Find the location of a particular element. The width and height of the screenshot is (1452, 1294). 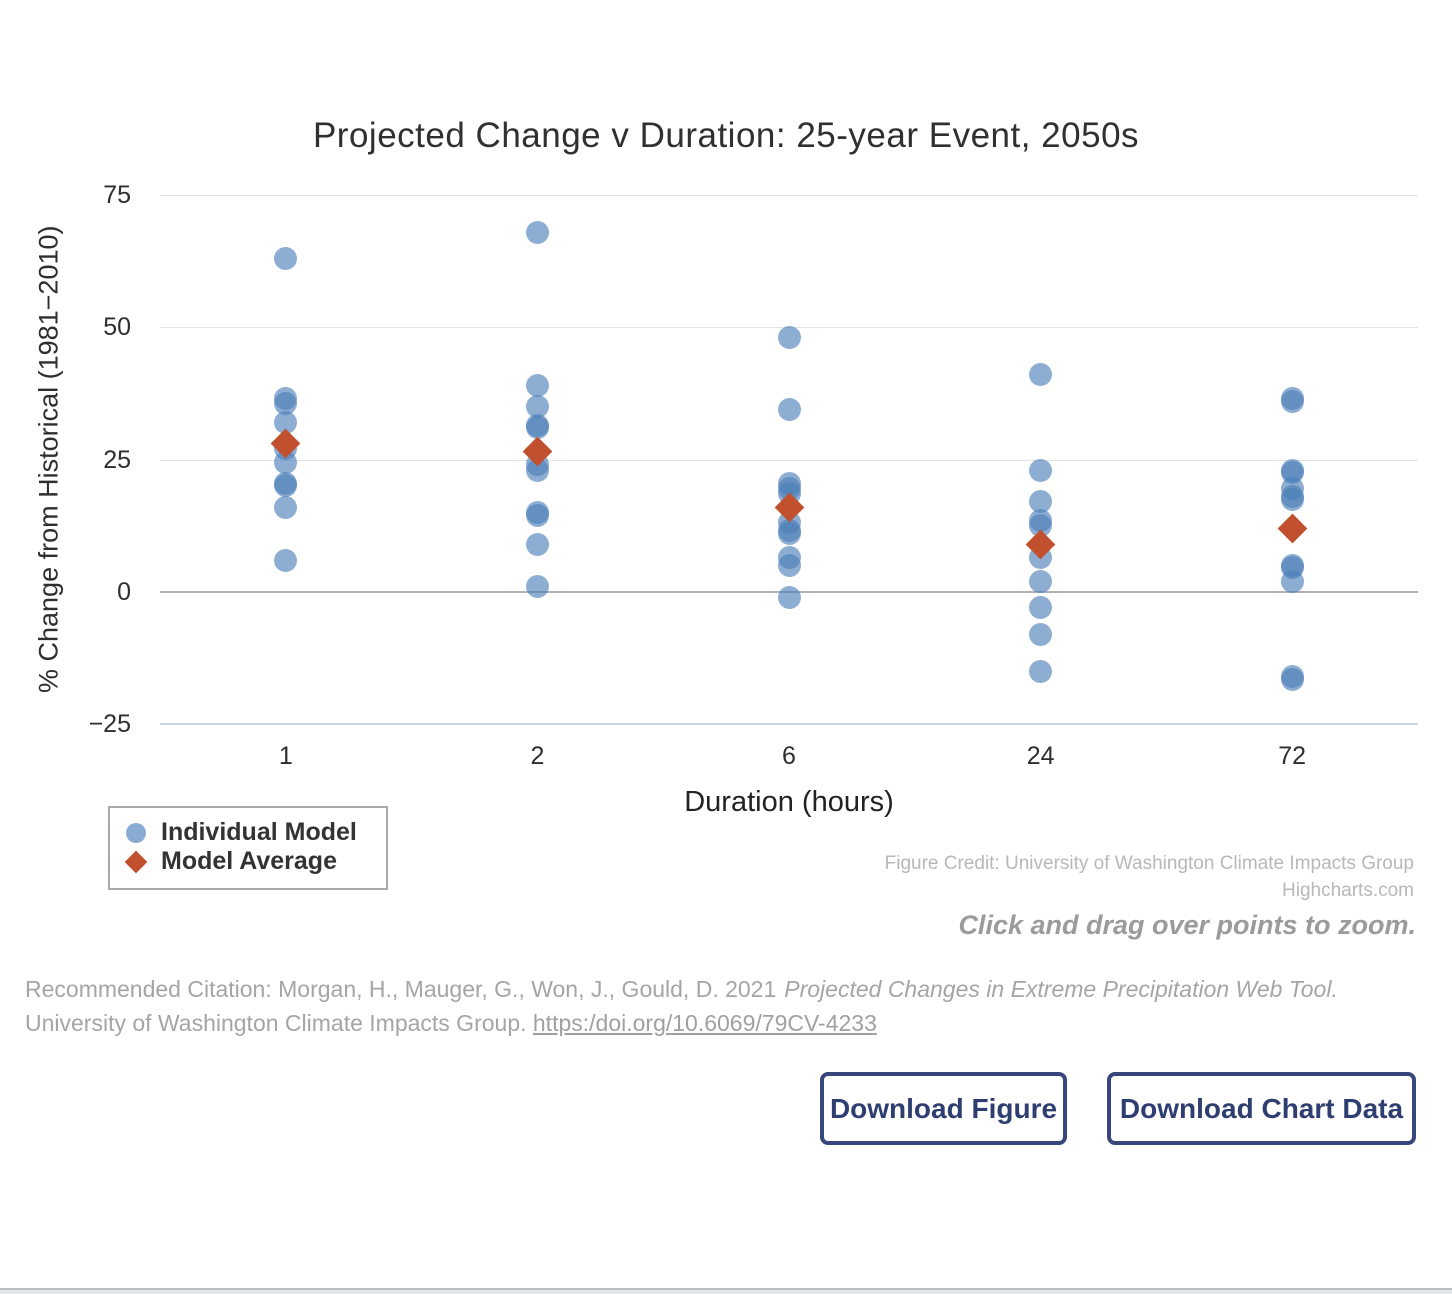

bottom-divider is located at coordinates (726, 1289).